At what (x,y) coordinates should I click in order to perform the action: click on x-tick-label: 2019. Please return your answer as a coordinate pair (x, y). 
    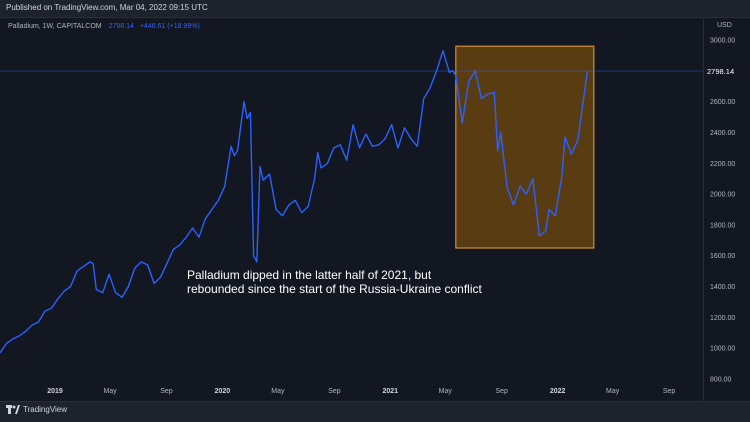
    Looking at the image, I should click on (55, 391).